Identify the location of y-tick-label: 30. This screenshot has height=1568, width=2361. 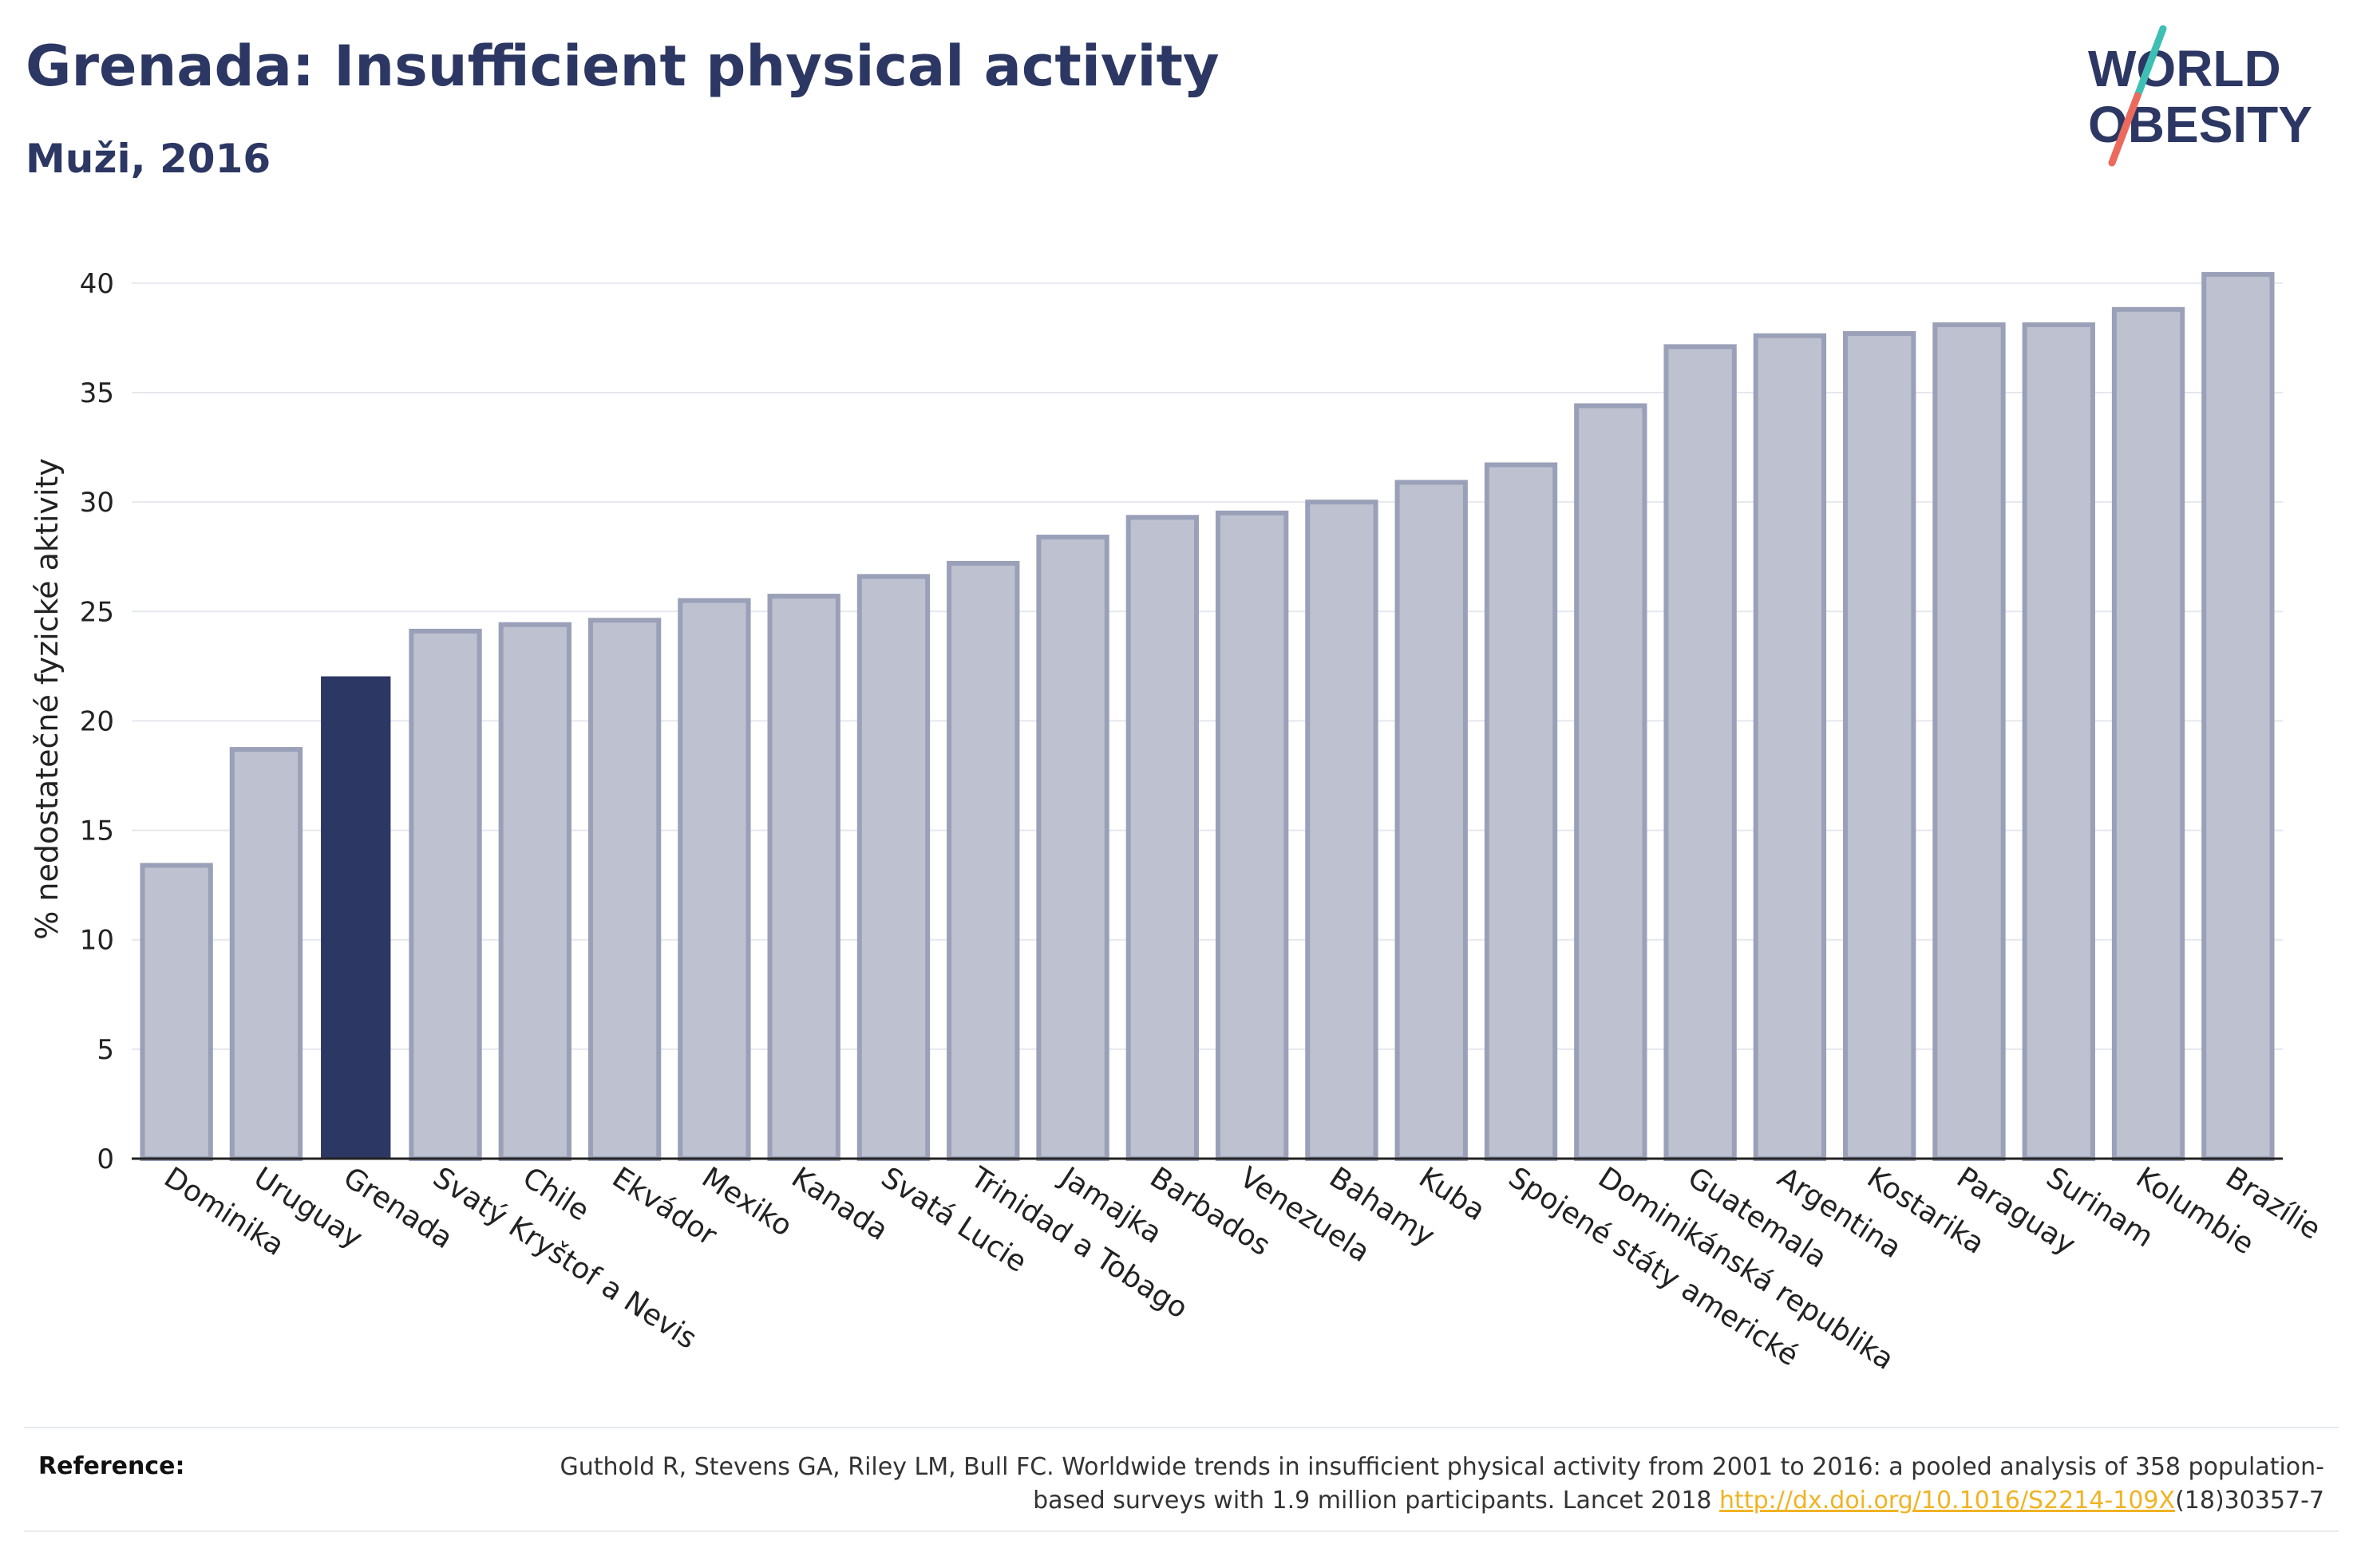
(97, 503).